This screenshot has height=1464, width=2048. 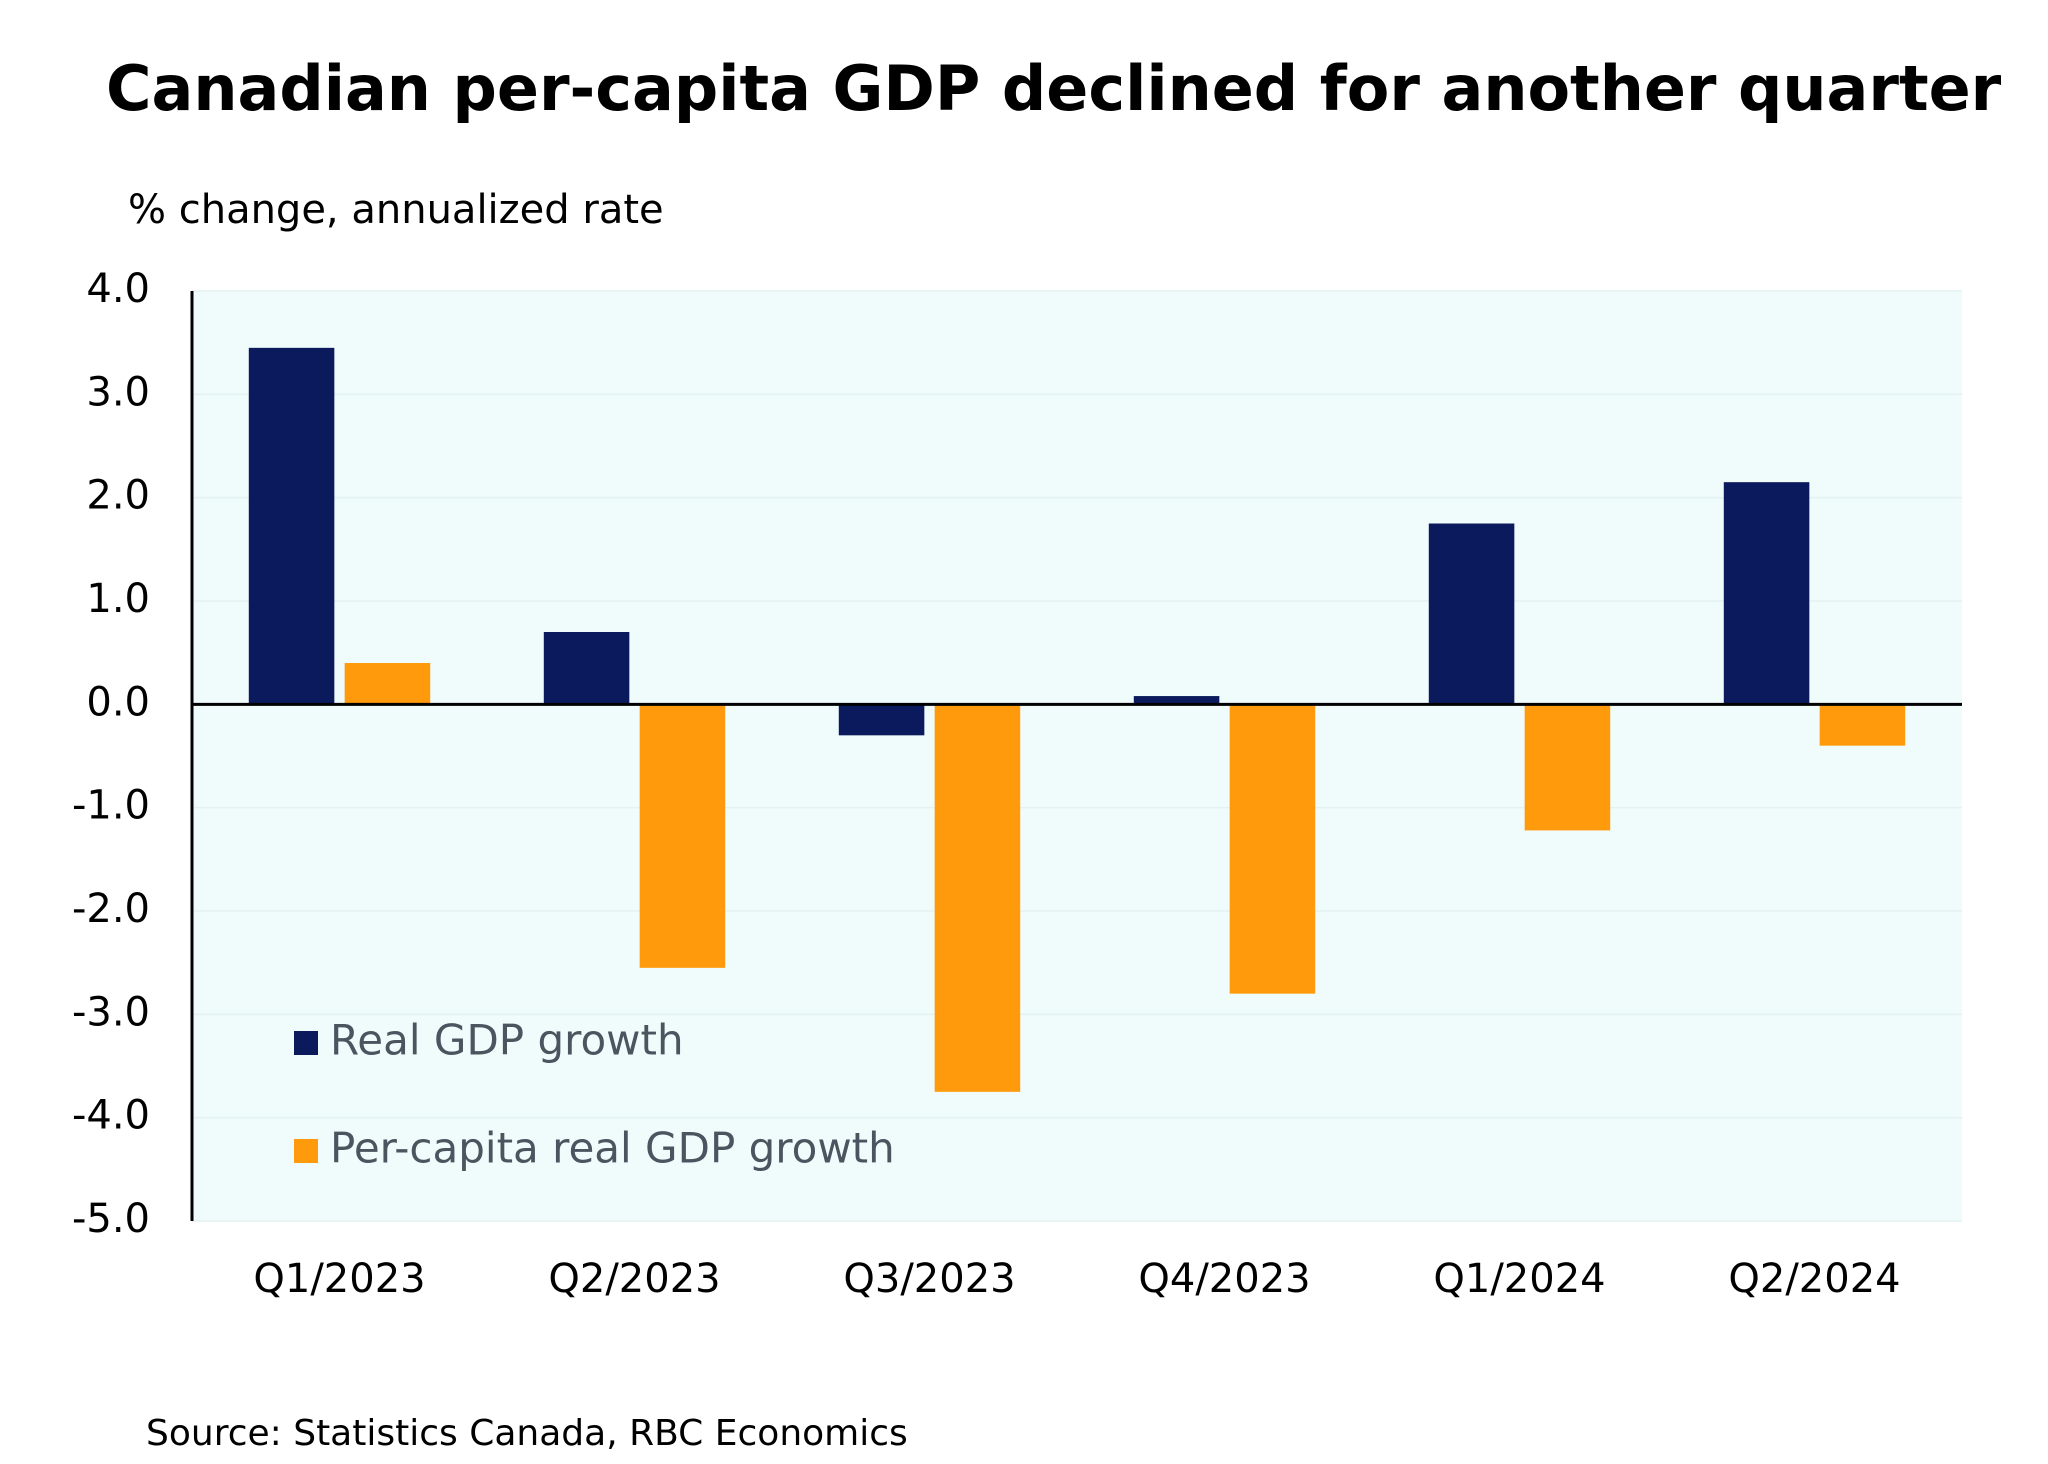 What do you see at coordinates (111, 806) in the screenshot?
I see `y-tick-label: -1.0` at bounding box center [111, 806].